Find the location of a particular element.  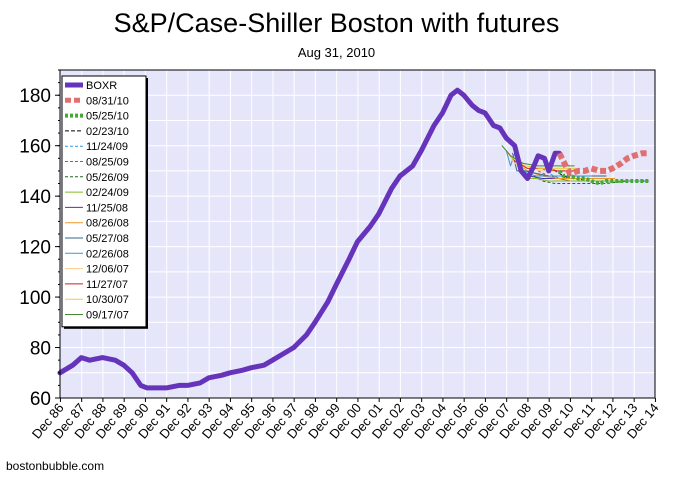

legend-label: 05/25/10 is located at coordinates (107, 117).